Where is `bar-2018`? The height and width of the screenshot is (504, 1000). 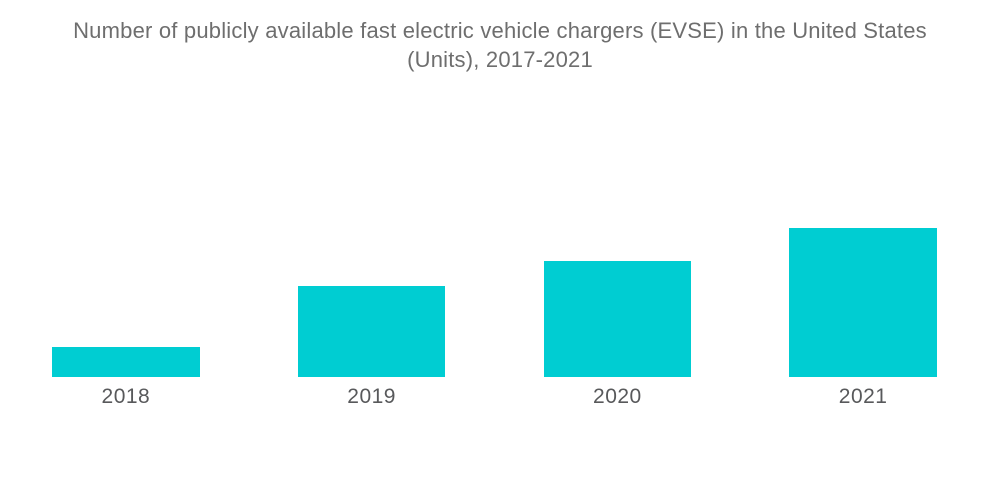
bar-2018 is located at coordinates (126, 362).